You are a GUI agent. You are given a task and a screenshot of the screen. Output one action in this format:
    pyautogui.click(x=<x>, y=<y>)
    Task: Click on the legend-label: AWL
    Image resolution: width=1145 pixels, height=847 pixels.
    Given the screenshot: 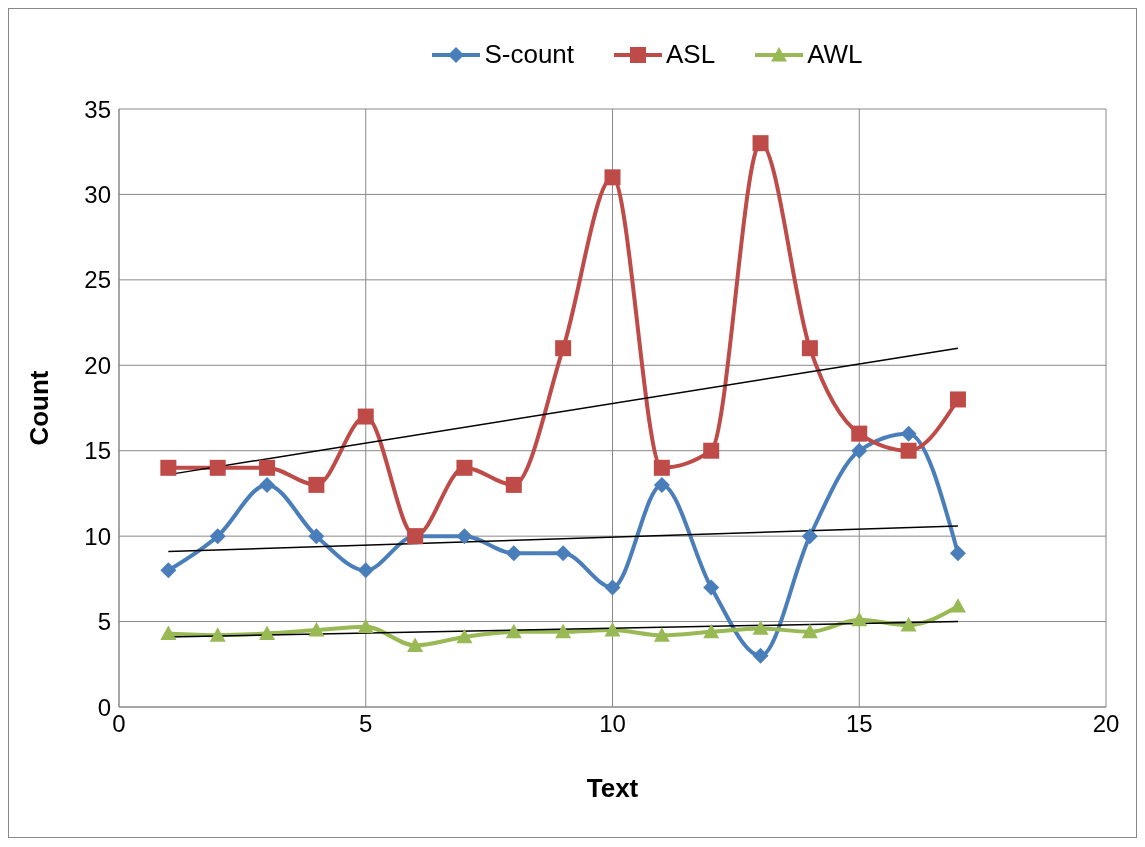 What is the action you would take?
    pyautogui.click(x=835, y=54)
    